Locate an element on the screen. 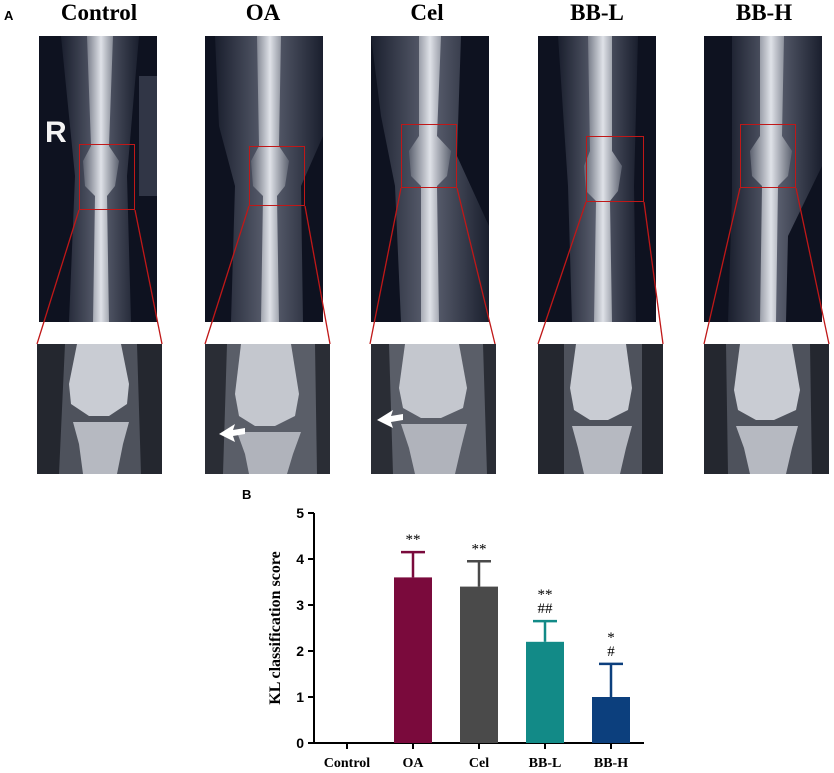 This screenshot has height=773, width=834. lesion-arrow-cel is located at coordinates (390, 419).